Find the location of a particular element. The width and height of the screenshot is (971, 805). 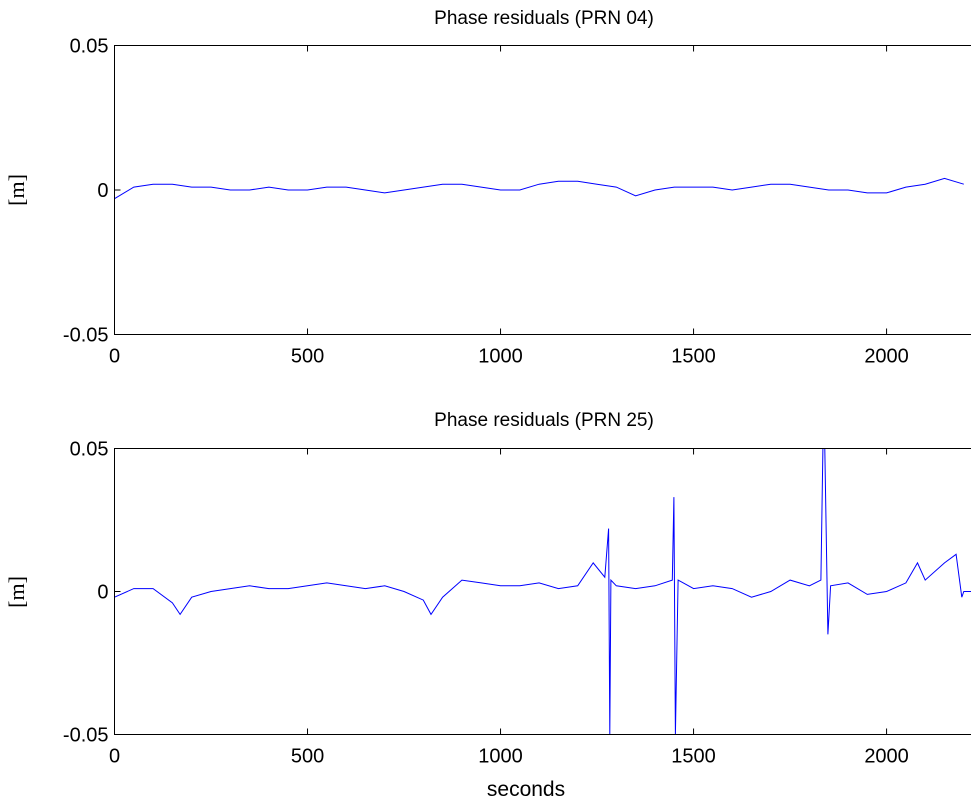

series-line is located at coordinates (539, 188).